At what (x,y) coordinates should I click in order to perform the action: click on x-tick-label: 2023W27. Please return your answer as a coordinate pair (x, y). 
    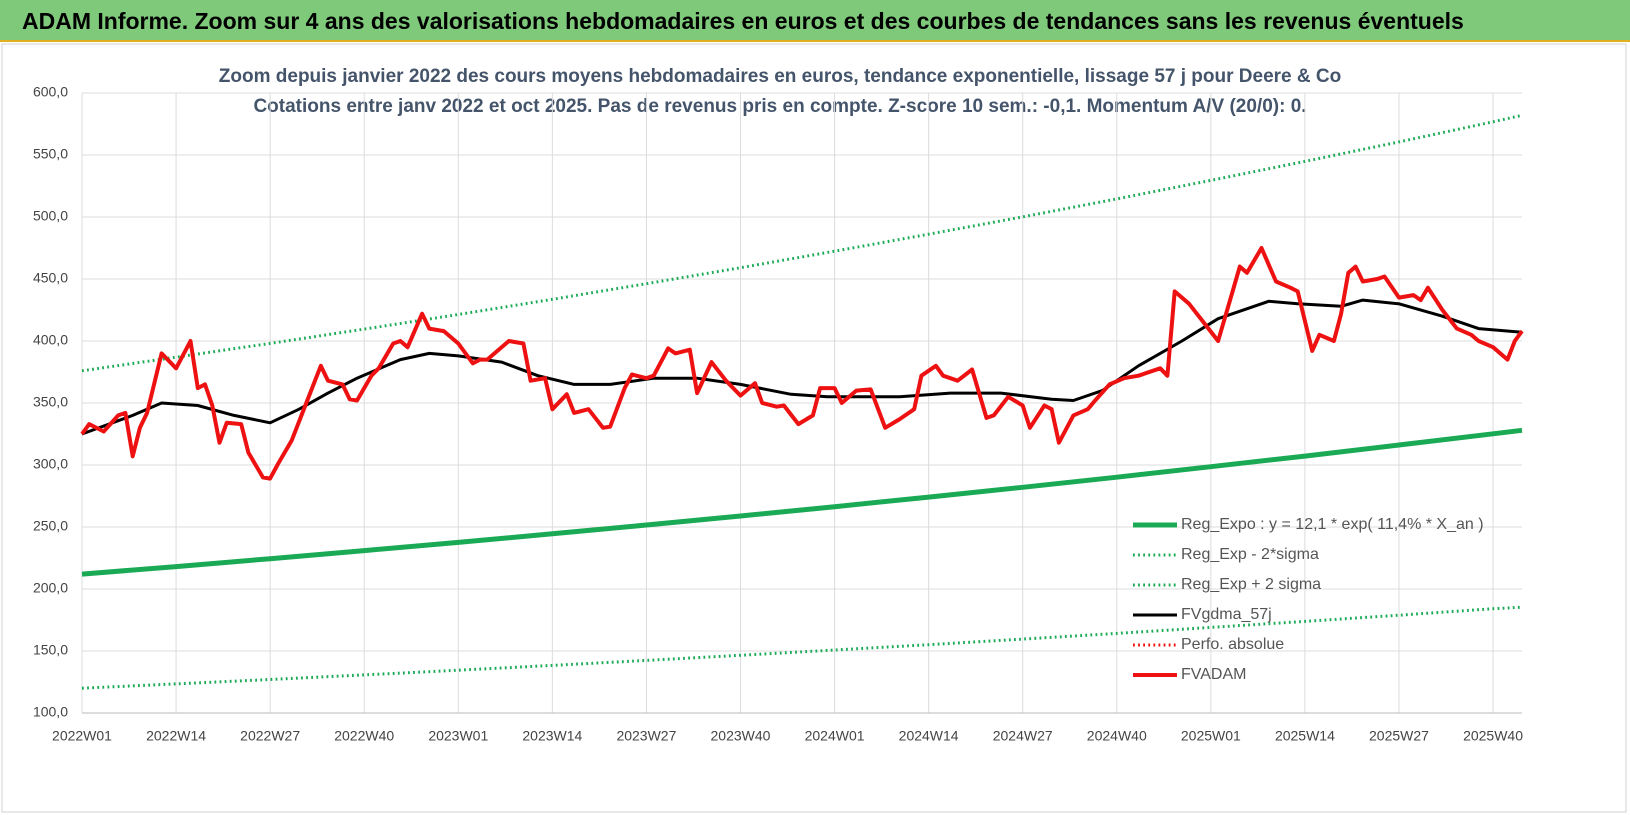
    Looking at the image, I should click on (646, 736).